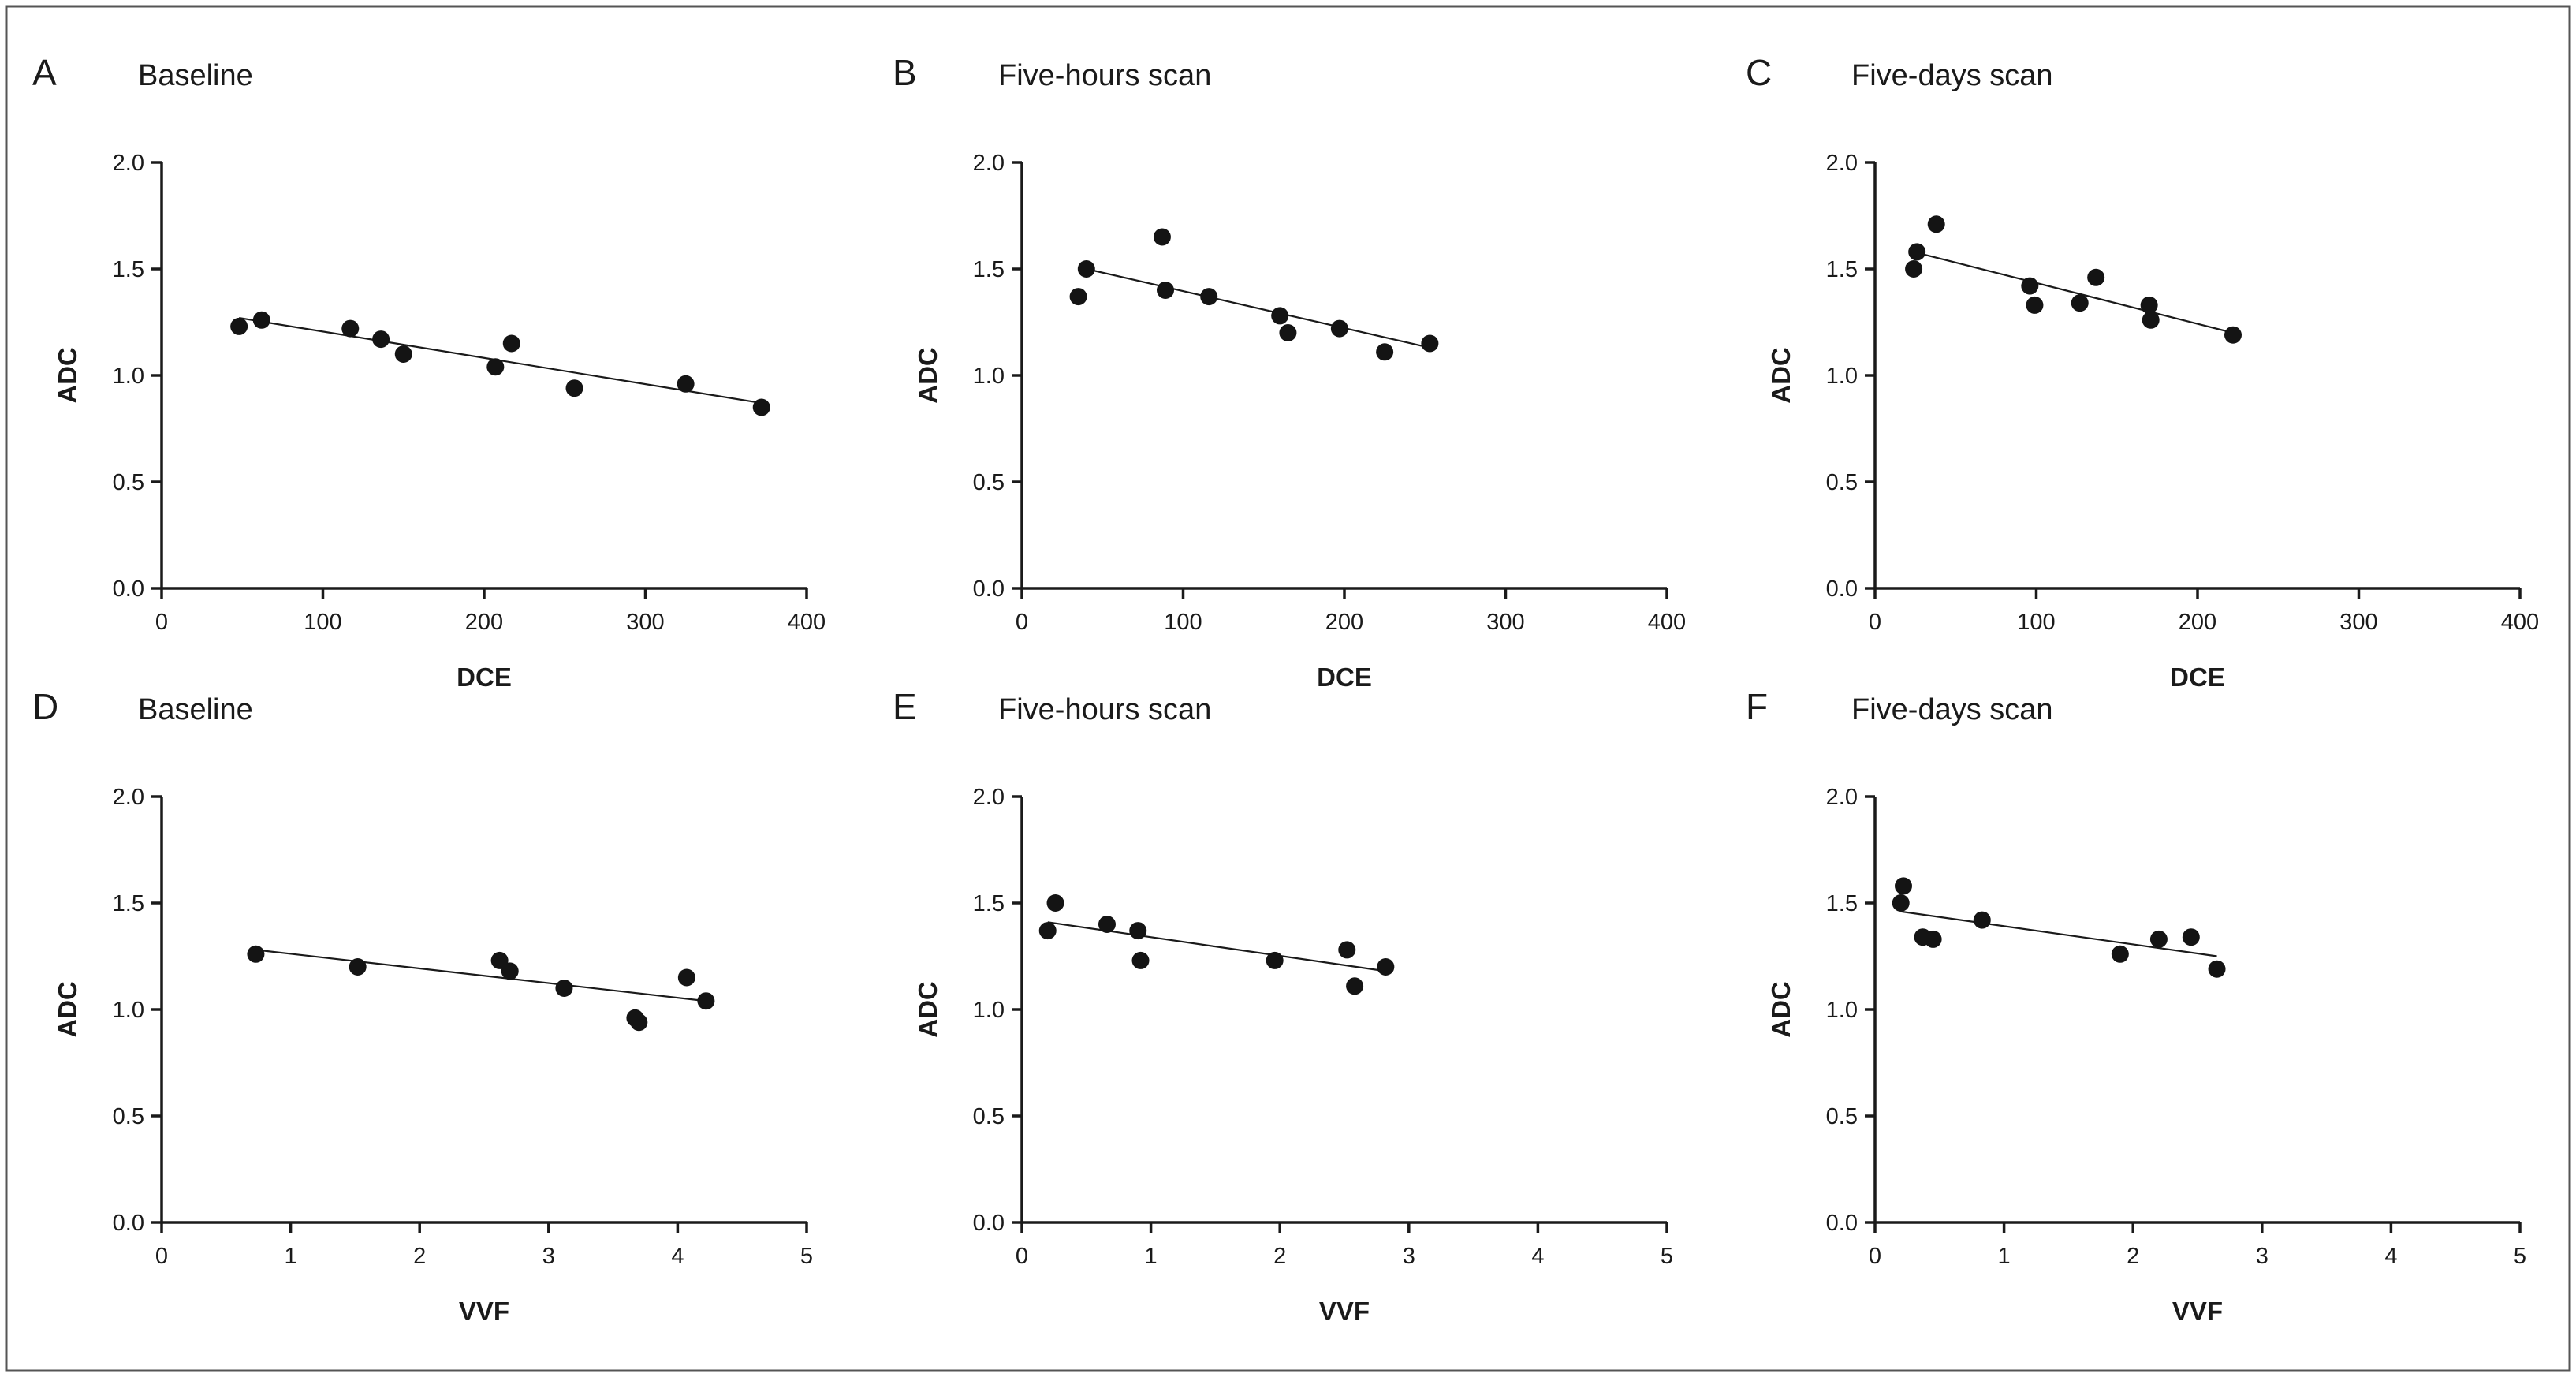  Describe the element at coordinates (1952, 75) in the screenshot. I see `panel-title: Five-days scan` at that location.